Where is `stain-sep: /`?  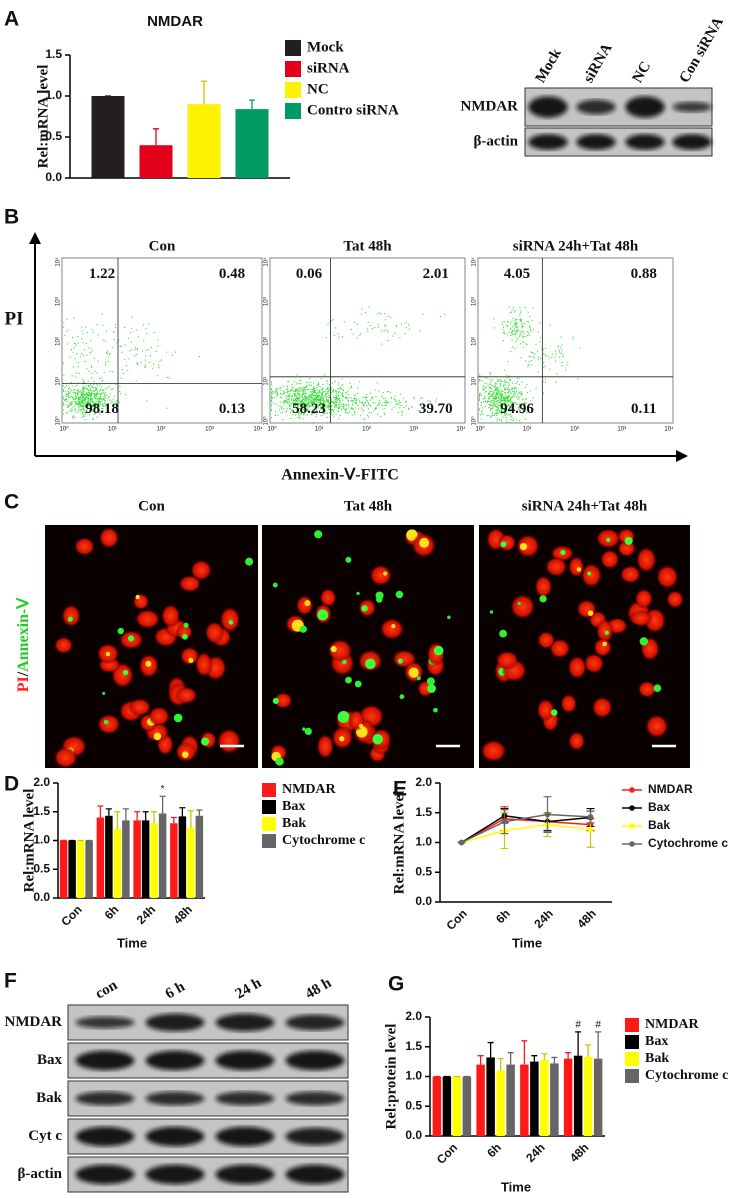 stain-sep: / is located at coordinates (23, 674).